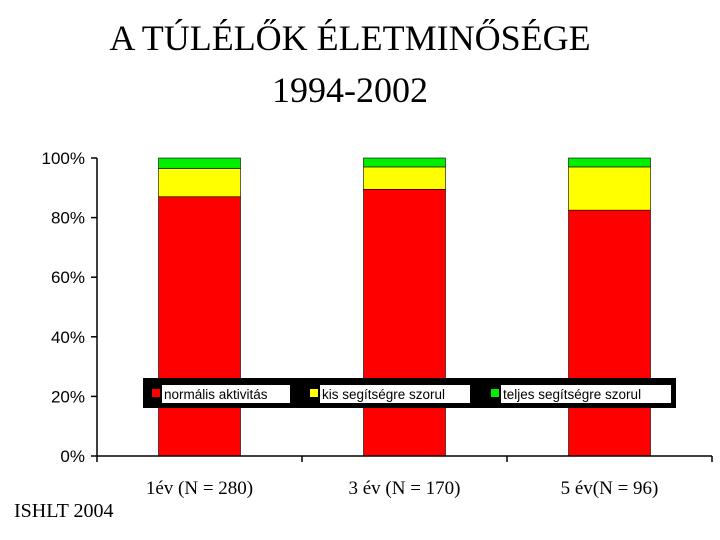  What do you see at coordinates (68, 277) in the screenshot?
I see `y-tick-label: 60%` at bounding box center [68, 277].